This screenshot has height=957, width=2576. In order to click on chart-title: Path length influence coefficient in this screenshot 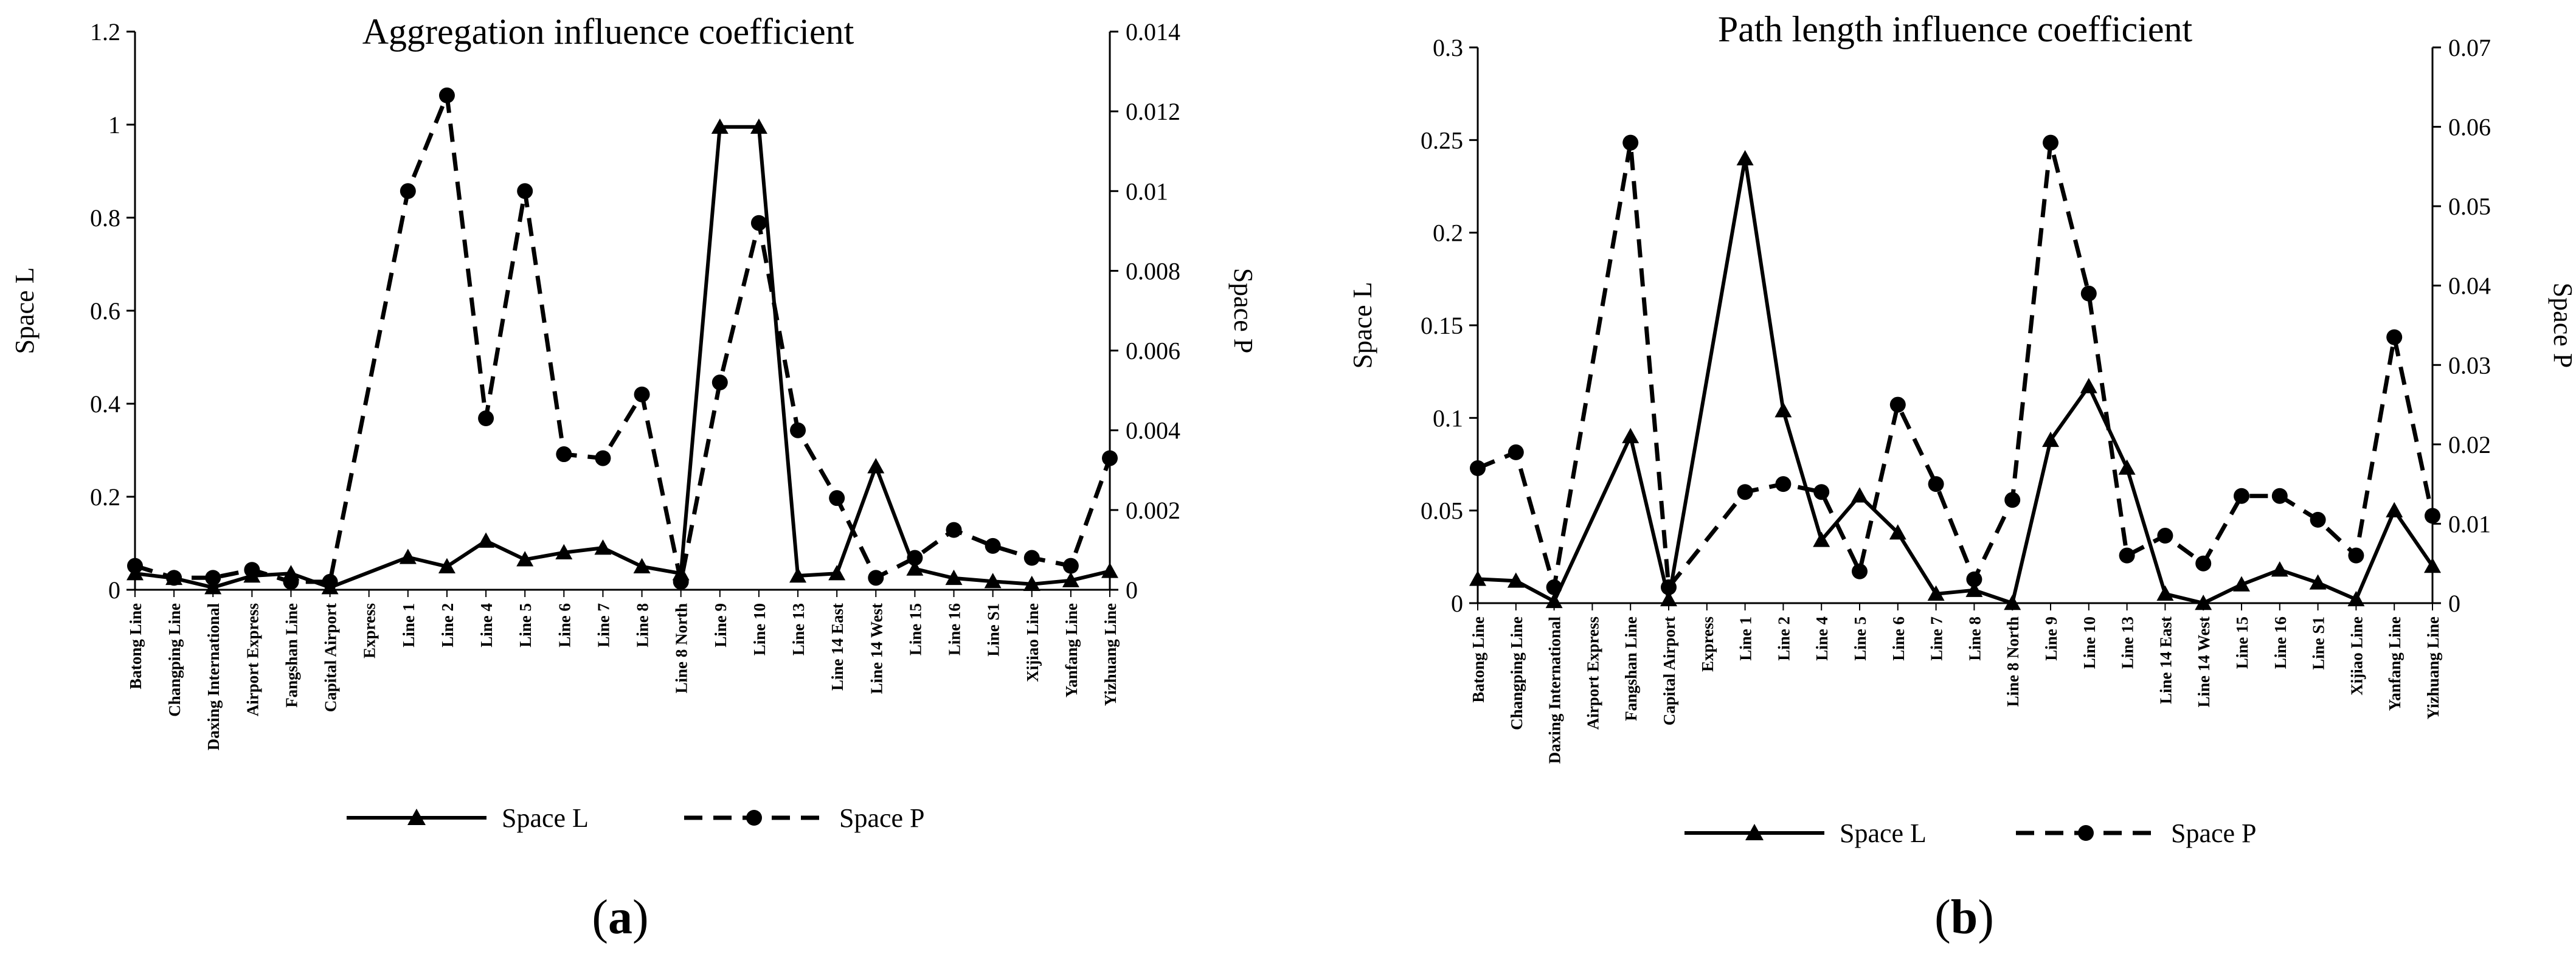, I will do `click(1955, 29)`.